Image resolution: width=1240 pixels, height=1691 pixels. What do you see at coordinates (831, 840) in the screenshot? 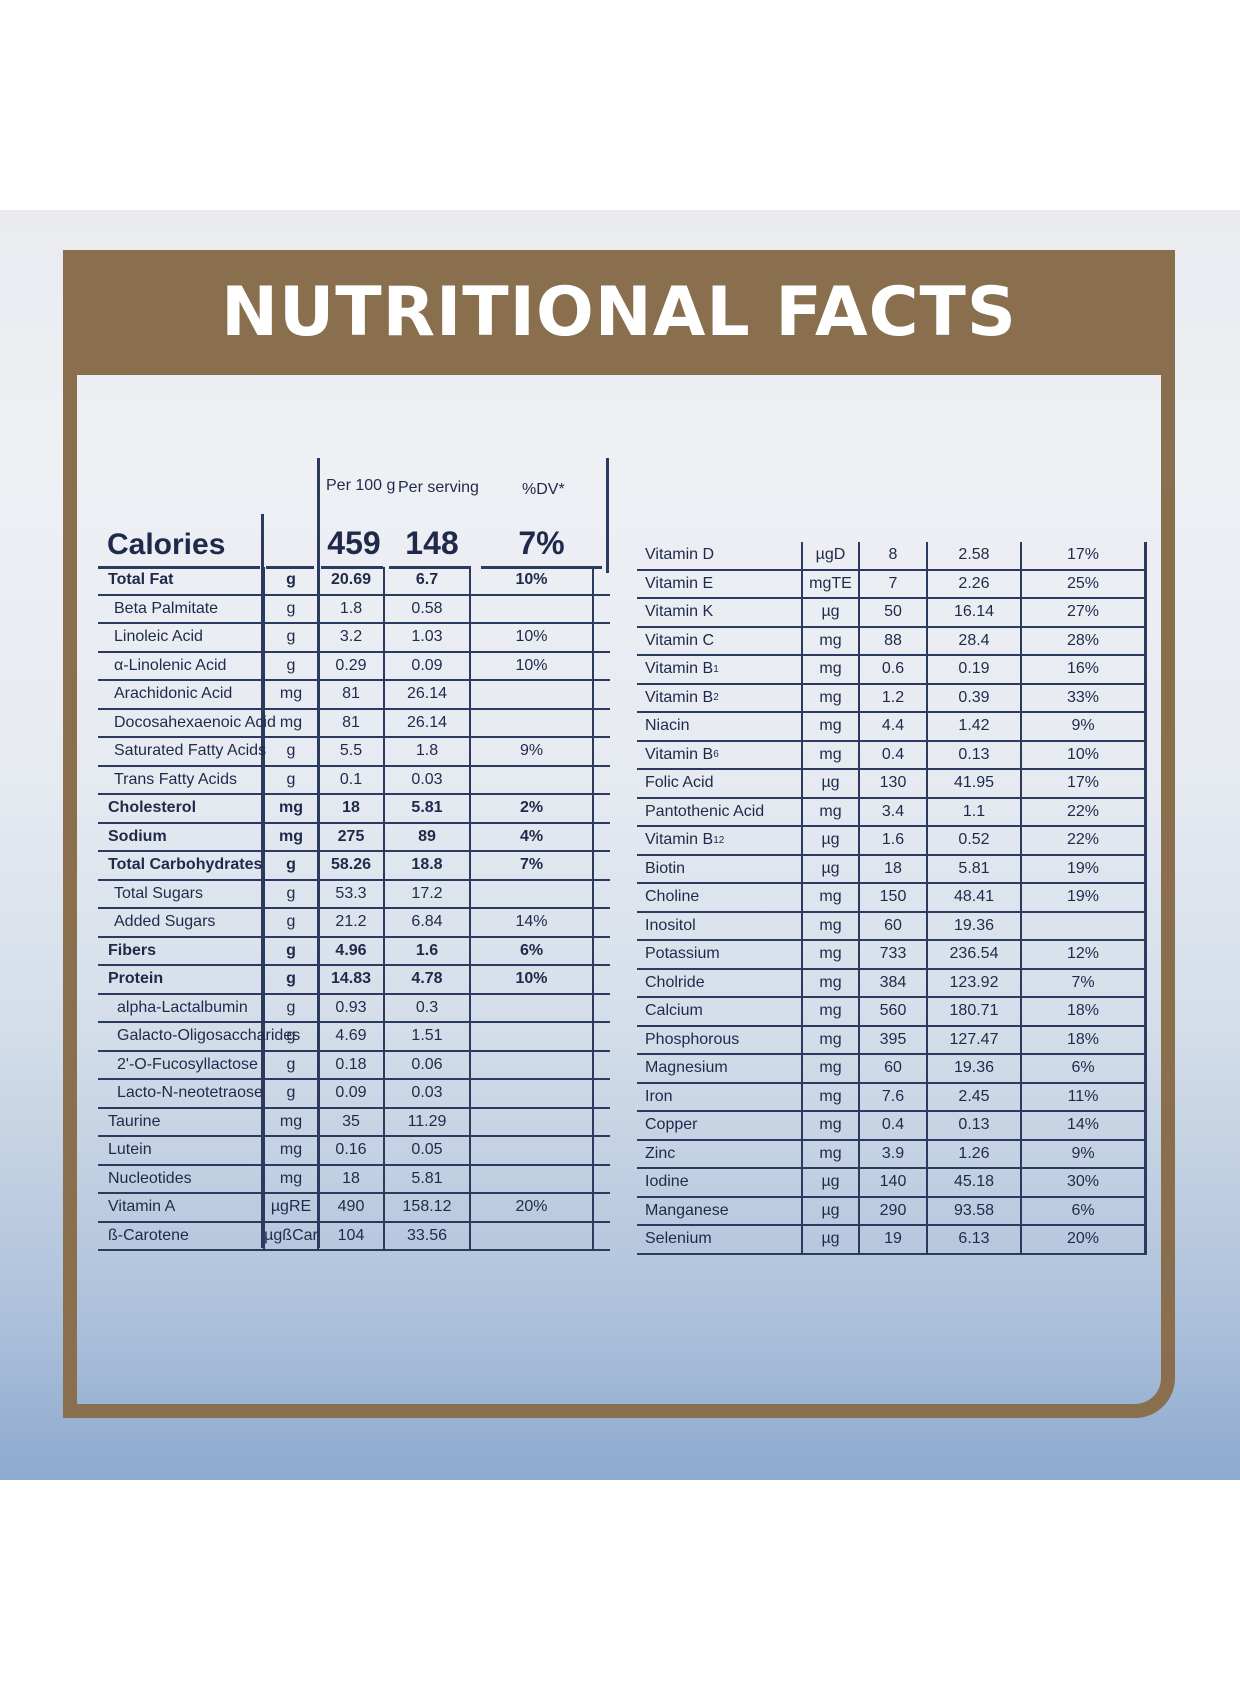
I see `nutrient-unit: µg` at bounding box center [831, 840].